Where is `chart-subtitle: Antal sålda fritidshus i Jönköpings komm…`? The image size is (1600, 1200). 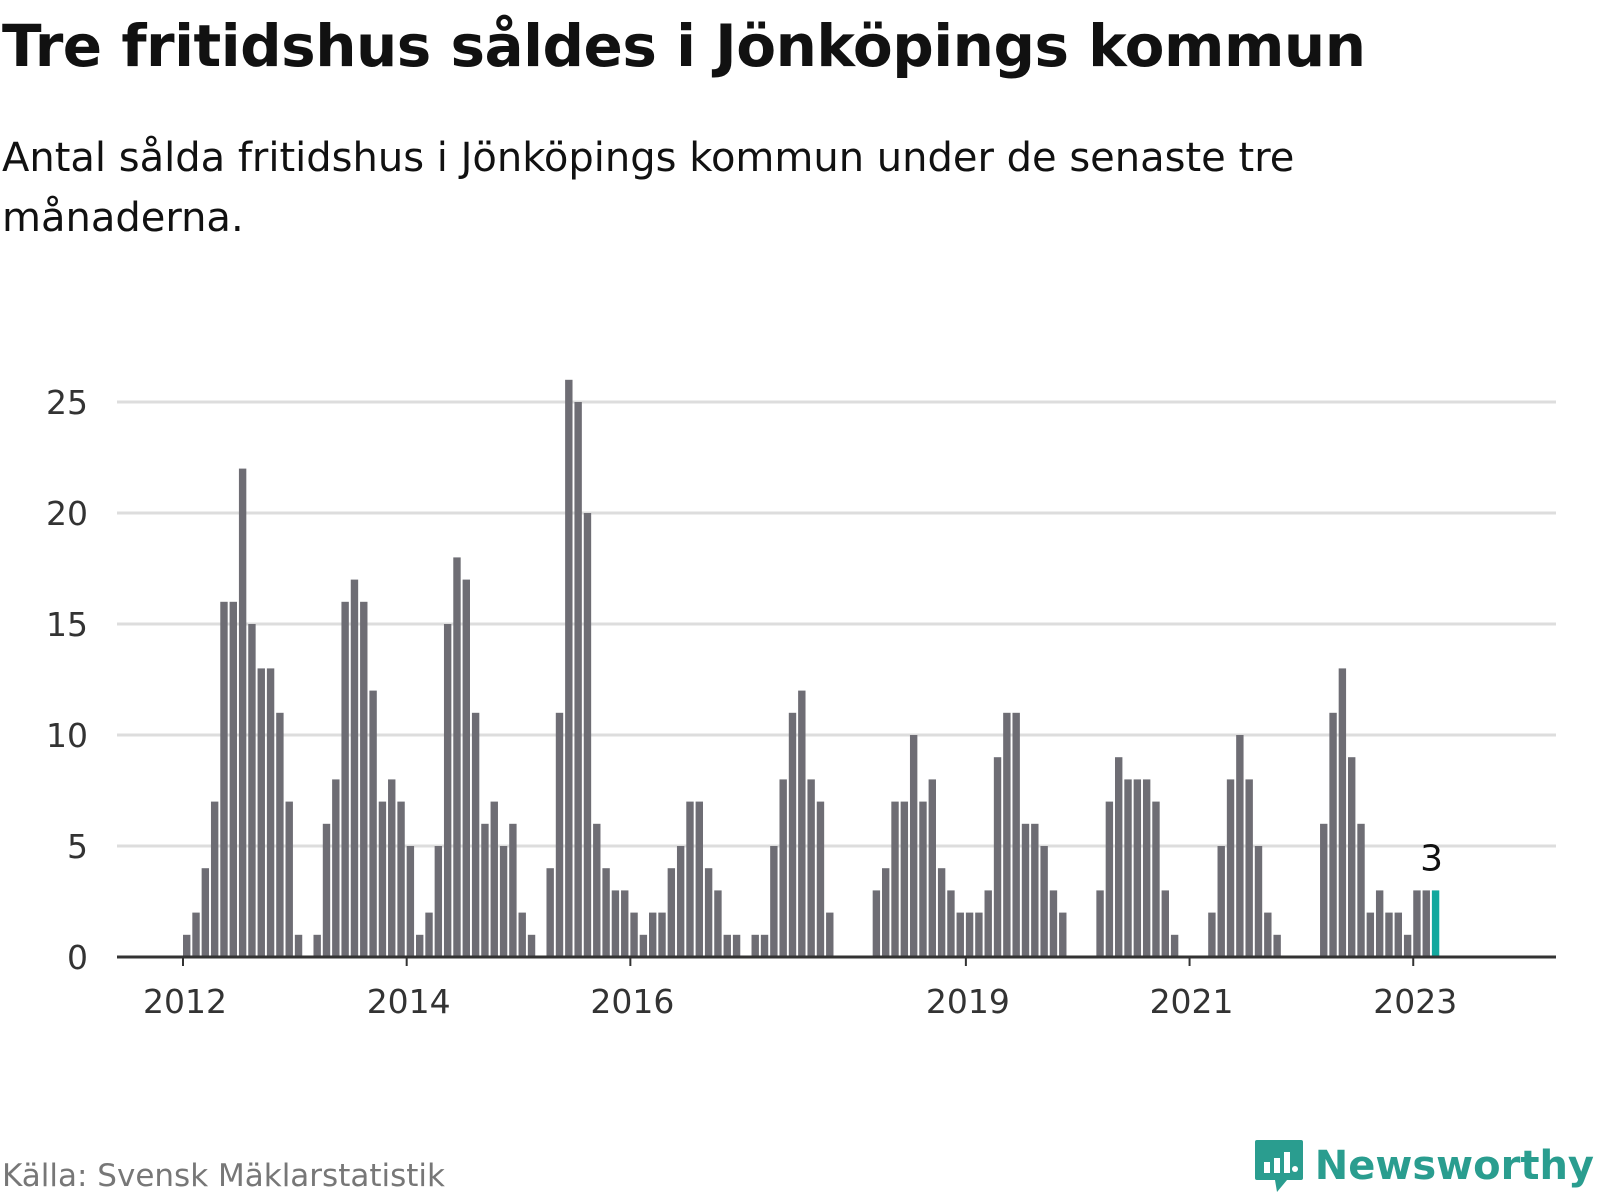 chart-subtitle: Antal sålda fritidshus i Jönköpings komm… is located at coordinates (648, 188).